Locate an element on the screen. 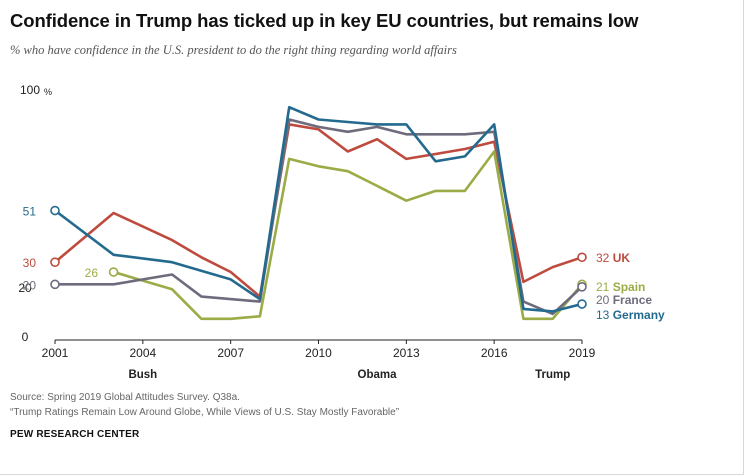  end-label-france: 20 France is located at coordinates (624, 300).